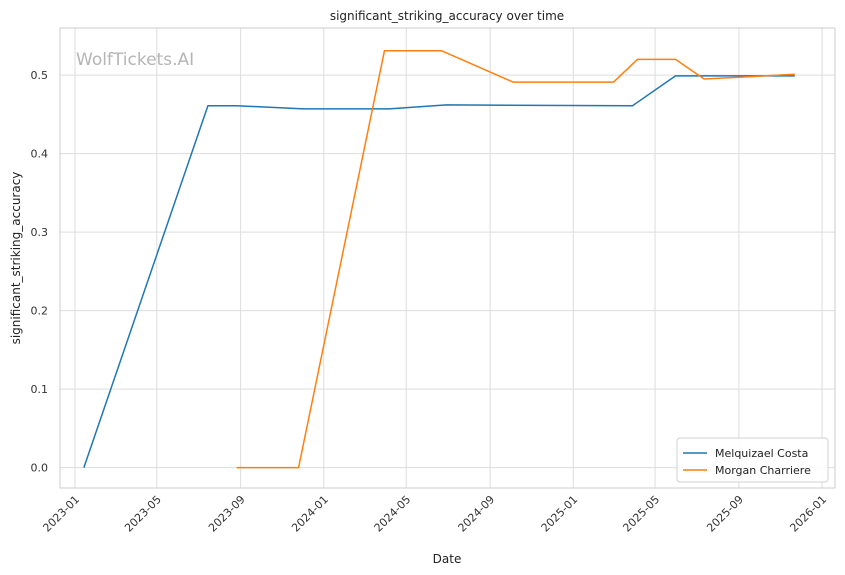  What do you see at coordinates (40, 311) in the screenshot?
I see `y-tick-label: 0.2` at bounding box center [40, 311].